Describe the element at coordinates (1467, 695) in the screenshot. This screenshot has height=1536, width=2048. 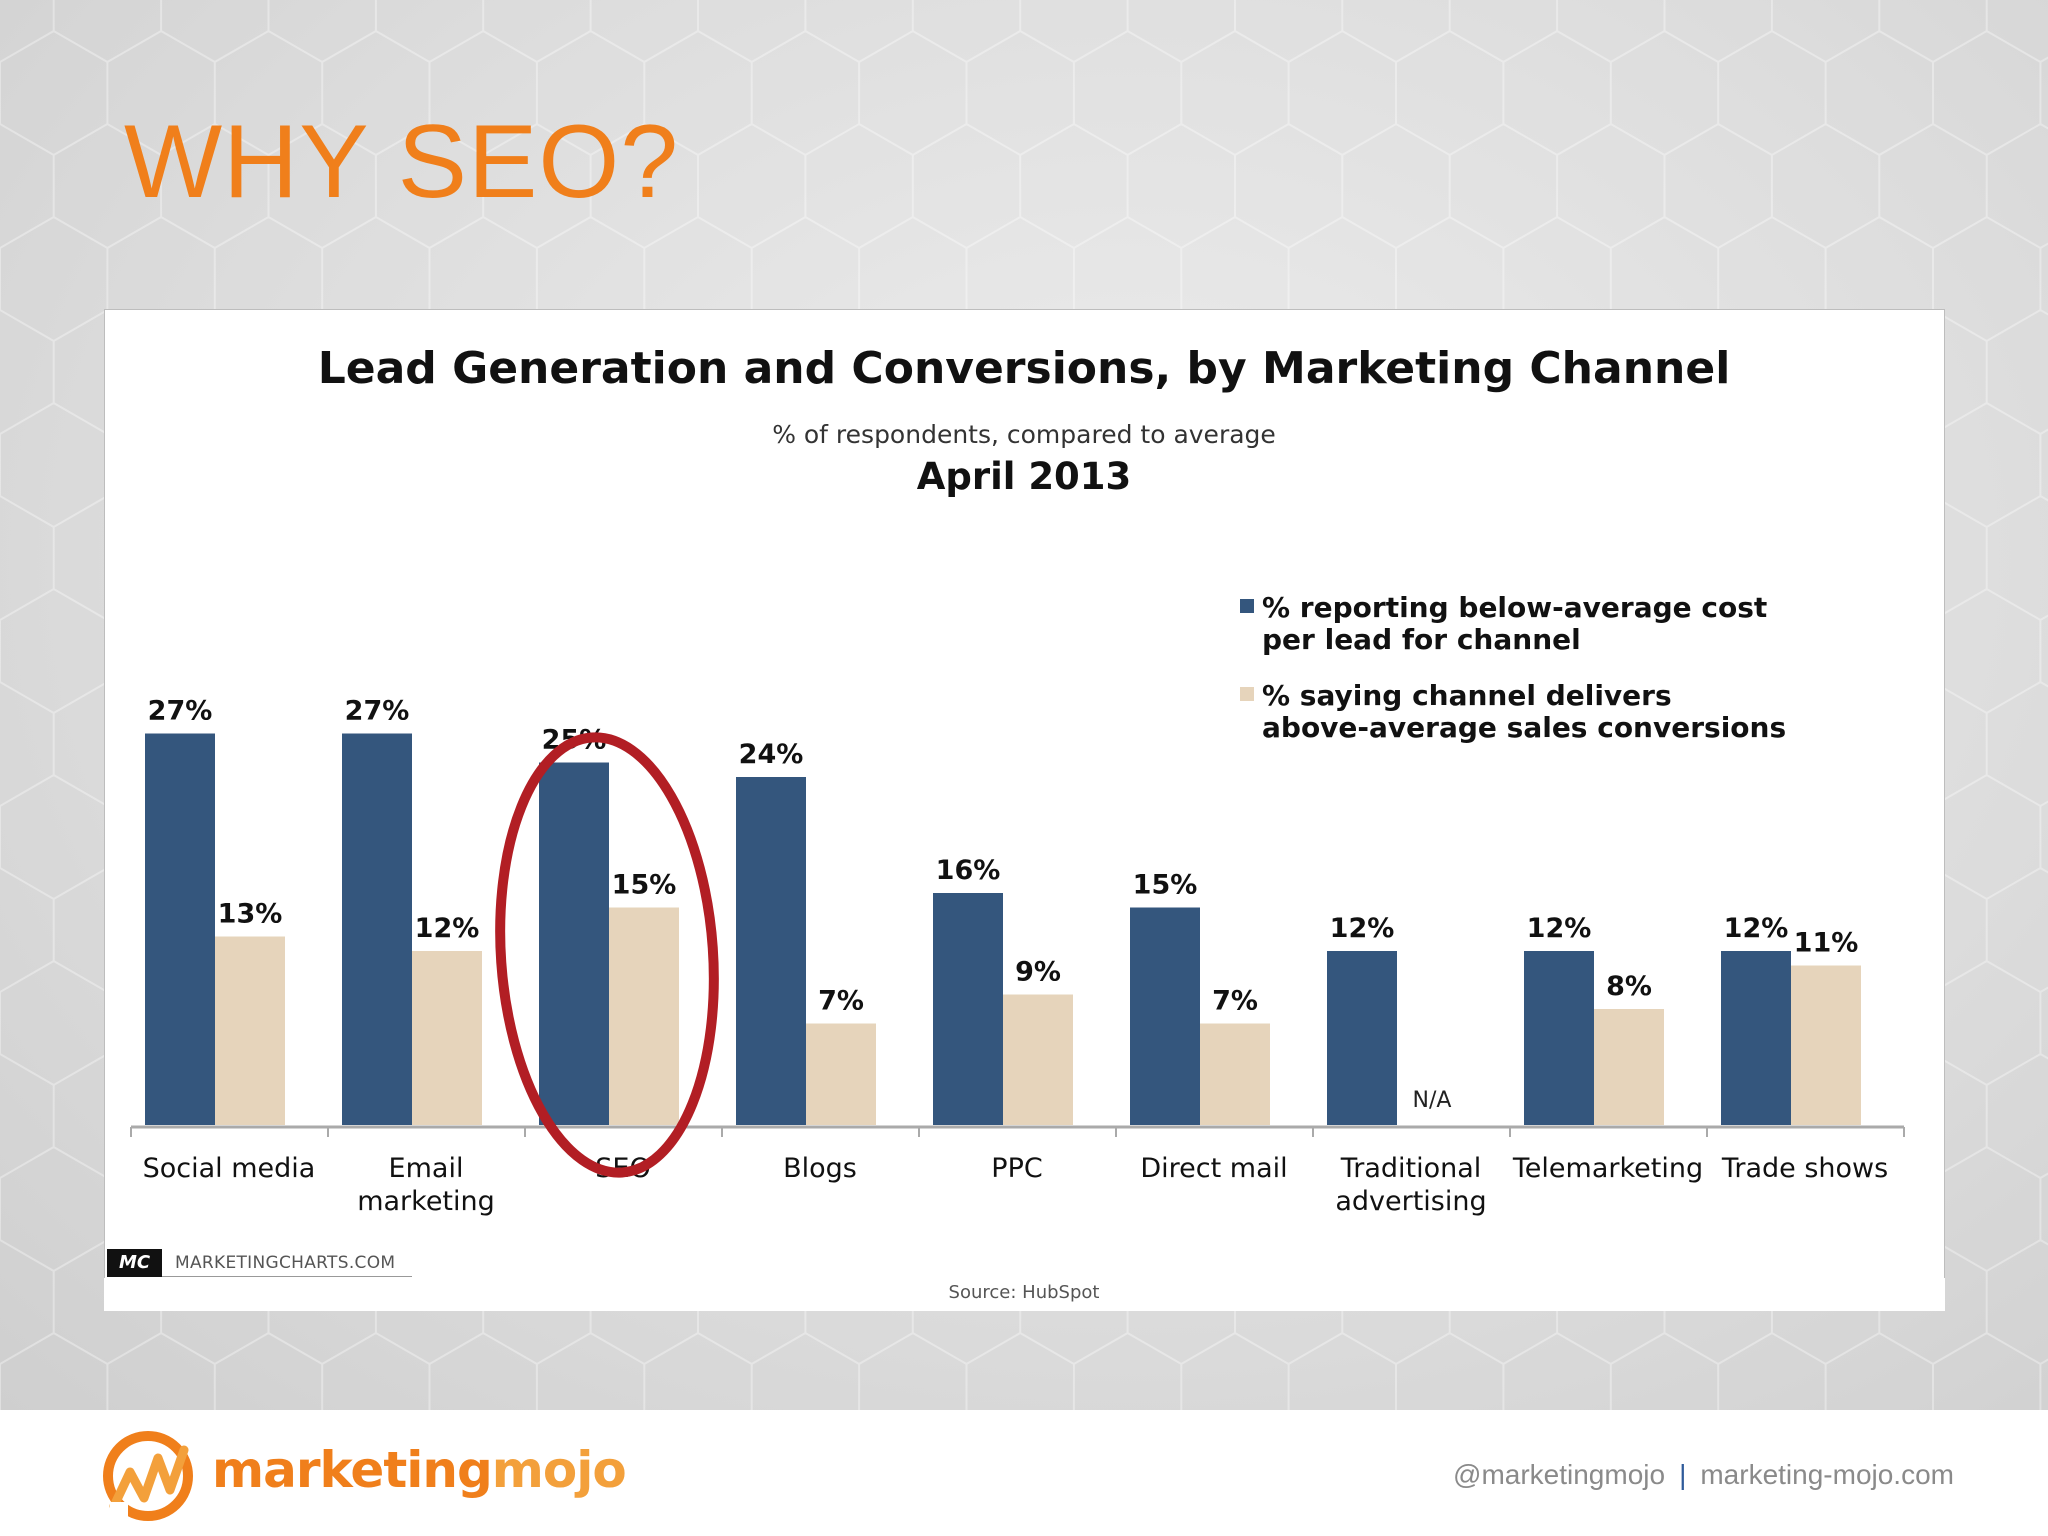
I see `legend-label: % saying channel delivers` at that location.